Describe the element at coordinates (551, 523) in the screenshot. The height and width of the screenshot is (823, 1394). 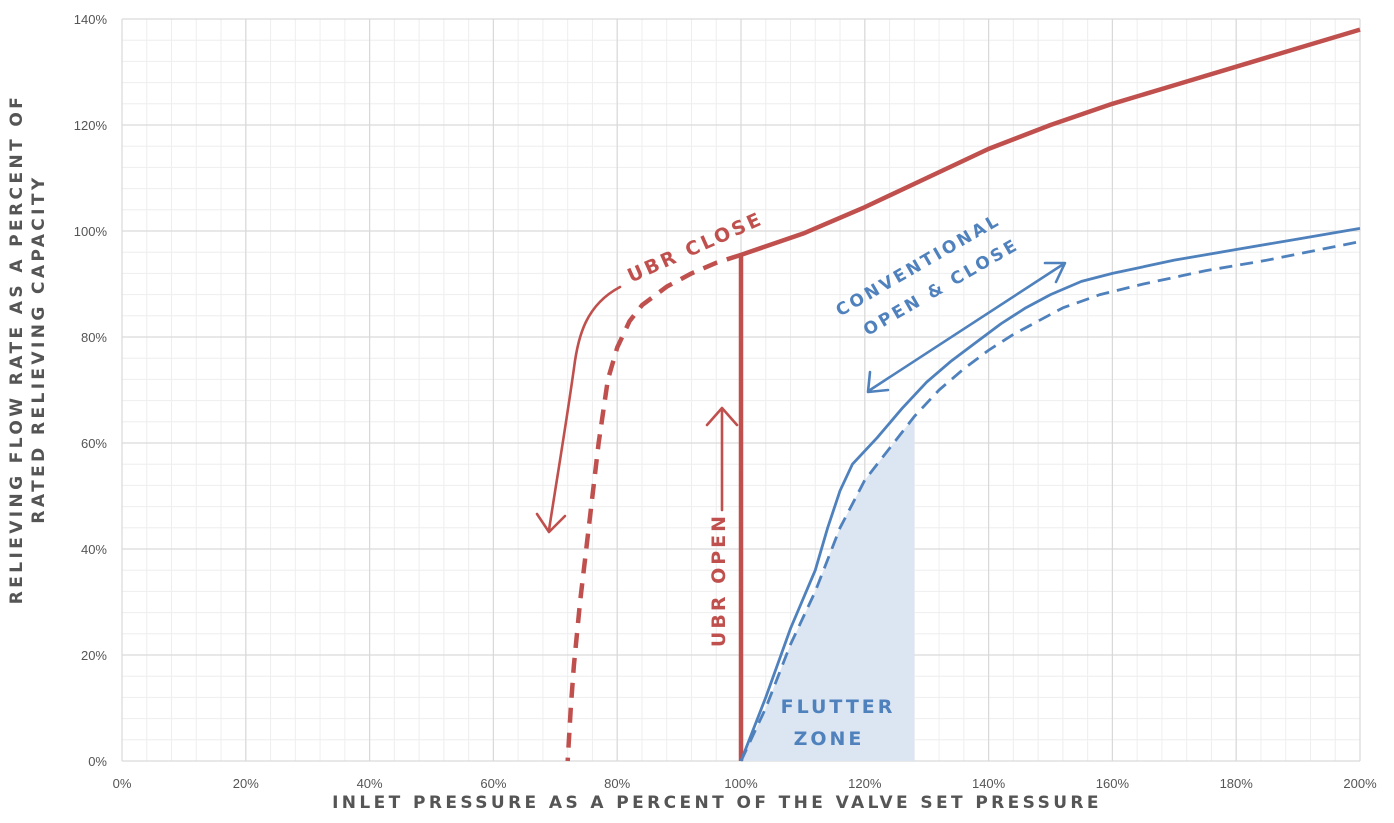
I see `ubr-close-arrowhead` at that location.